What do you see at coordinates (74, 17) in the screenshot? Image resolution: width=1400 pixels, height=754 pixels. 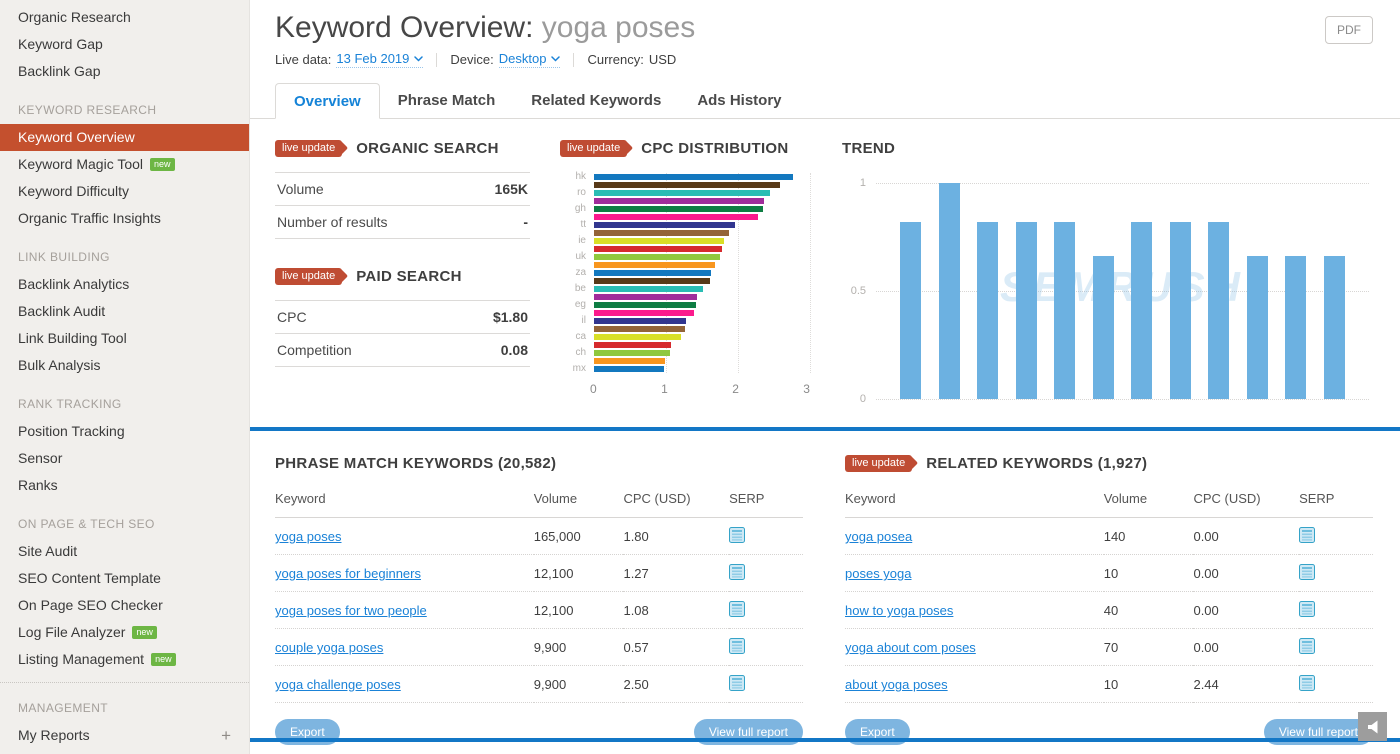 I see `sidebar-item-label: Organic Research` at bounding box center [74, 17].